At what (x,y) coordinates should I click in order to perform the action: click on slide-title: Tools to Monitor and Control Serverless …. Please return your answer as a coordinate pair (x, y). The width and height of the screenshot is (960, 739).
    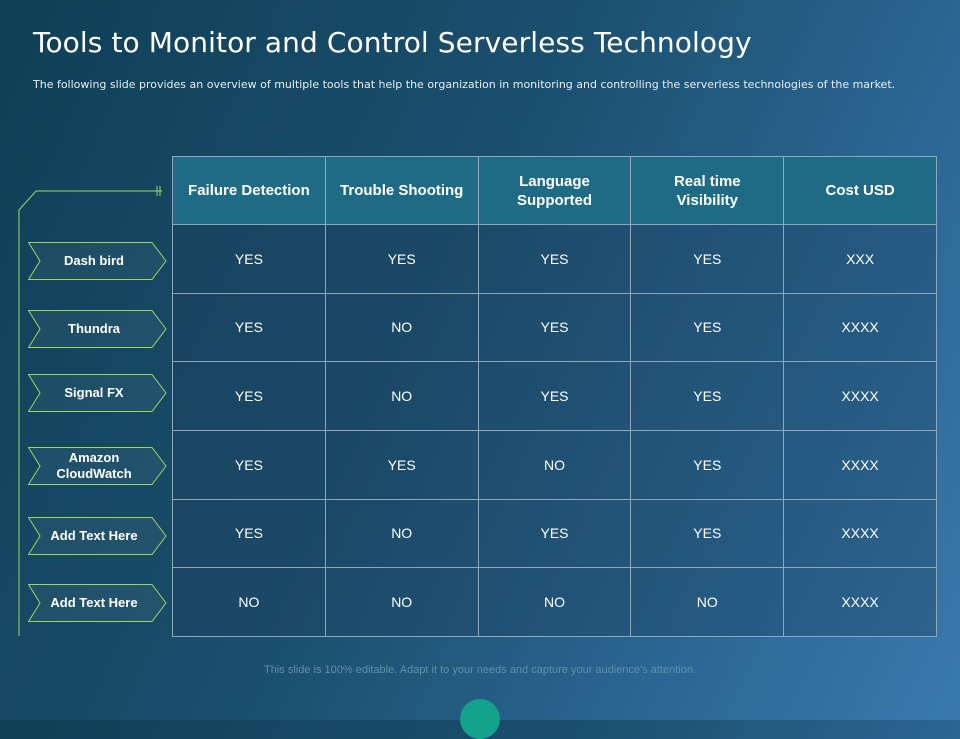
    Looking at the image, I should click on (392, 42).